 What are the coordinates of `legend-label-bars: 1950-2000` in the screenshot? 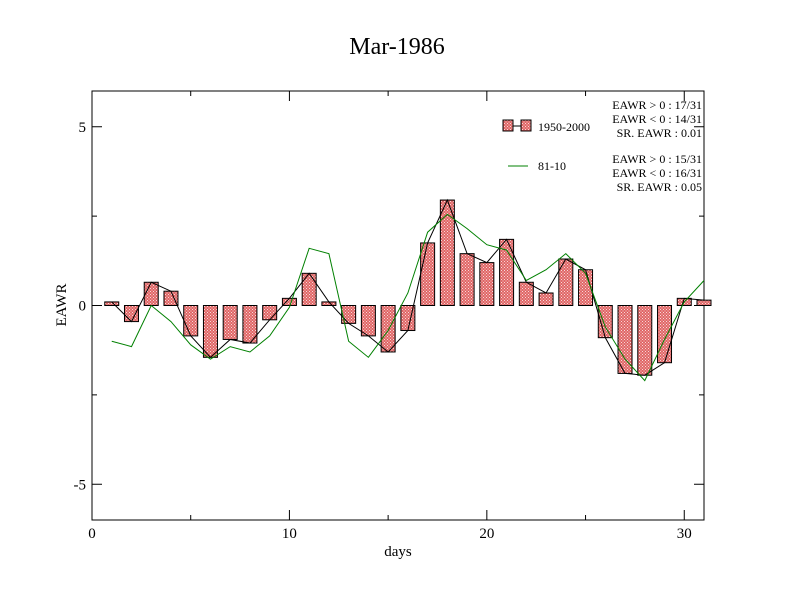 It's located at (564, 127).